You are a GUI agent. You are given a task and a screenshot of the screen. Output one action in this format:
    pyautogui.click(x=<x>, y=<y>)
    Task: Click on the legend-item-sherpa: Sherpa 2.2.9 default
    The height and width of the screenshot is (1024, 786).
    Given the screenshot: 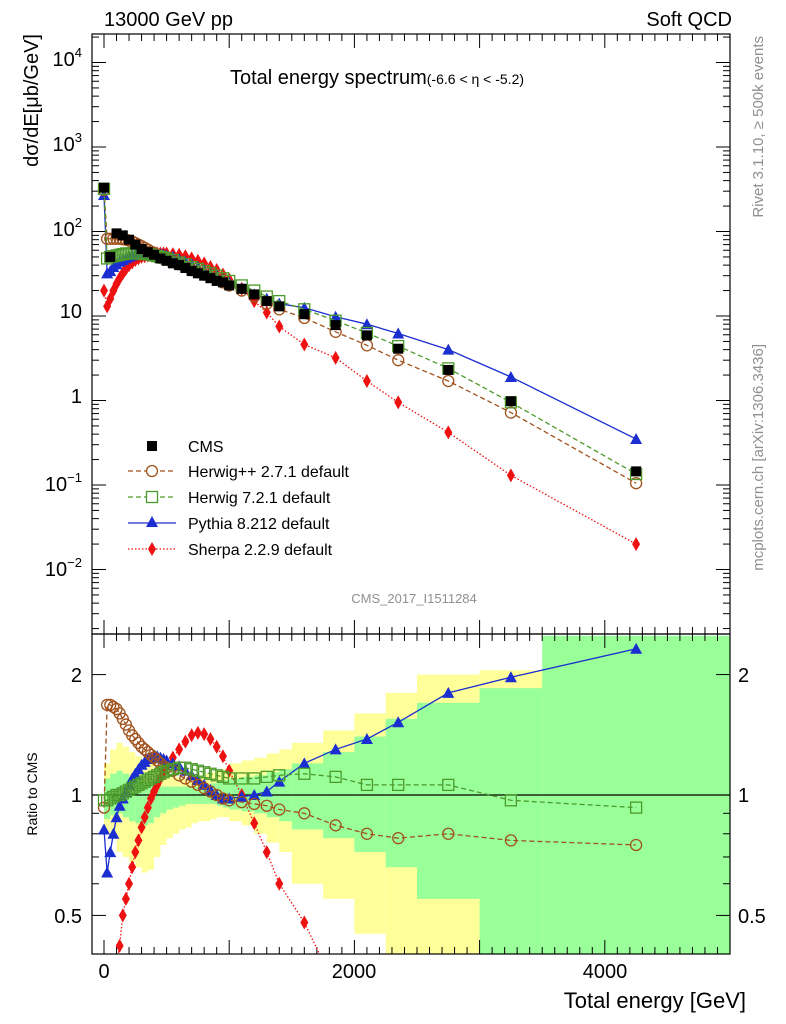 What is the action you would take?
    pyautogui.click(x=230, y=550)
    